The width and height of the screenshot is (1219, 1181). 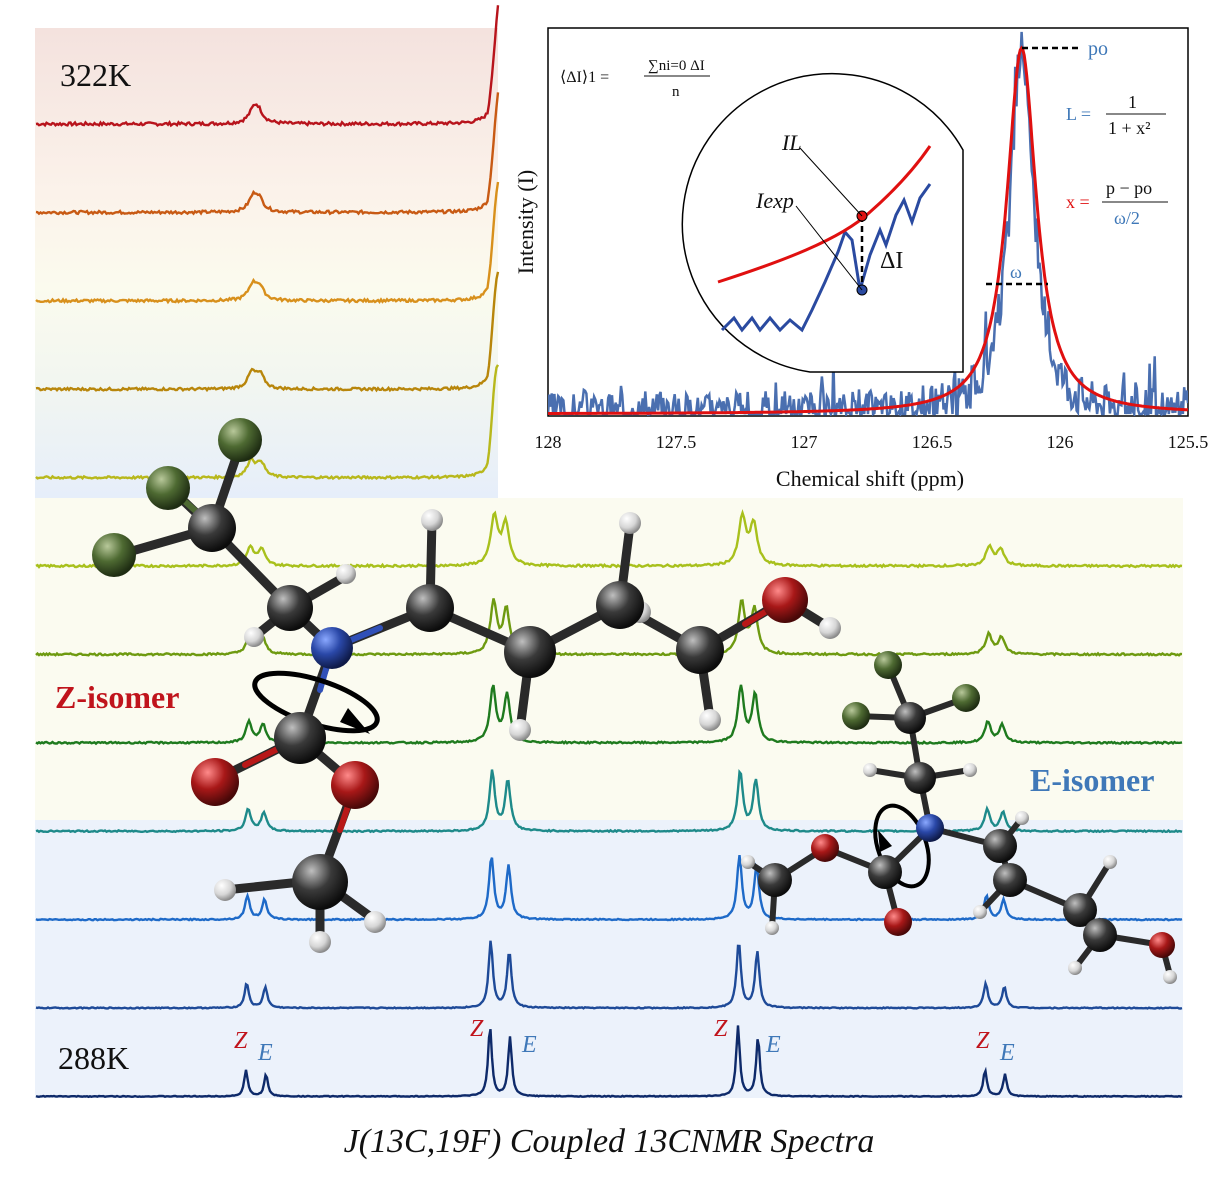 What do you see at coordinates (891, 261) in the screenshot?
I see `delta-i-label: ΔI` at bounding box center [891, 261].